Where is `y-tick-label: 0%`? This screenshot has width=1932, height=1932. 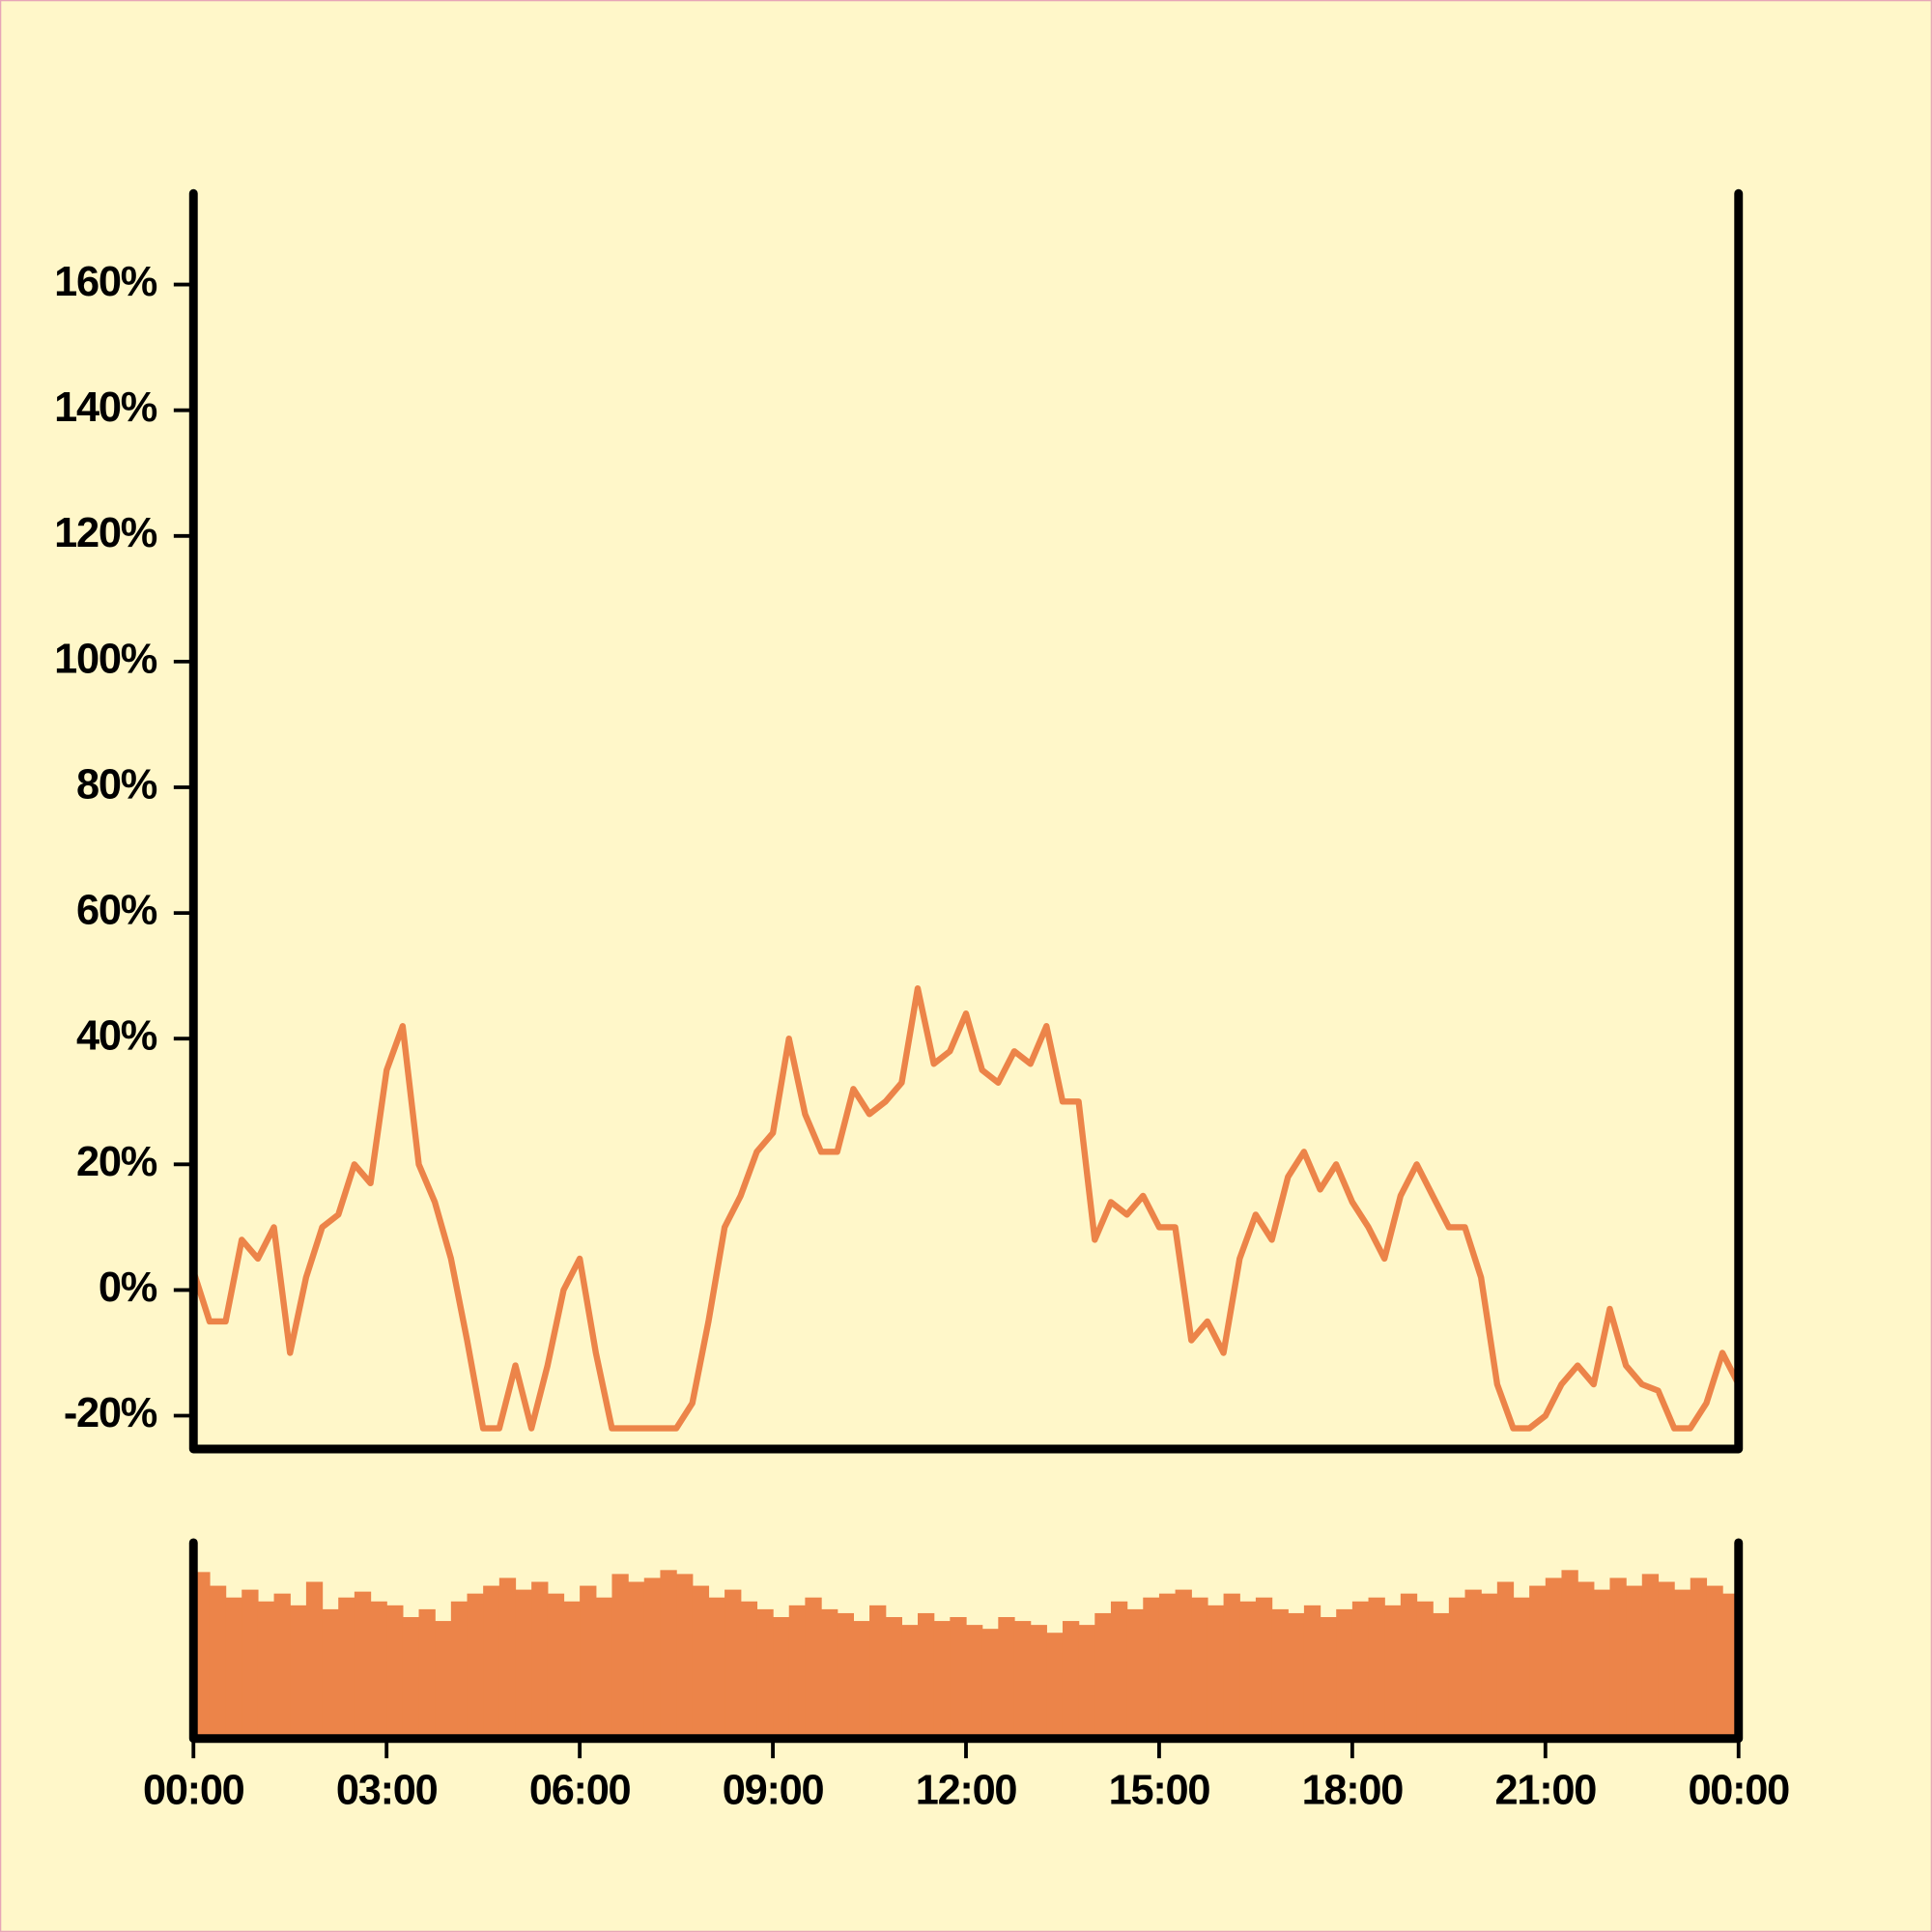
y-tick-label: 0% is located at coordinates (128, 1287).